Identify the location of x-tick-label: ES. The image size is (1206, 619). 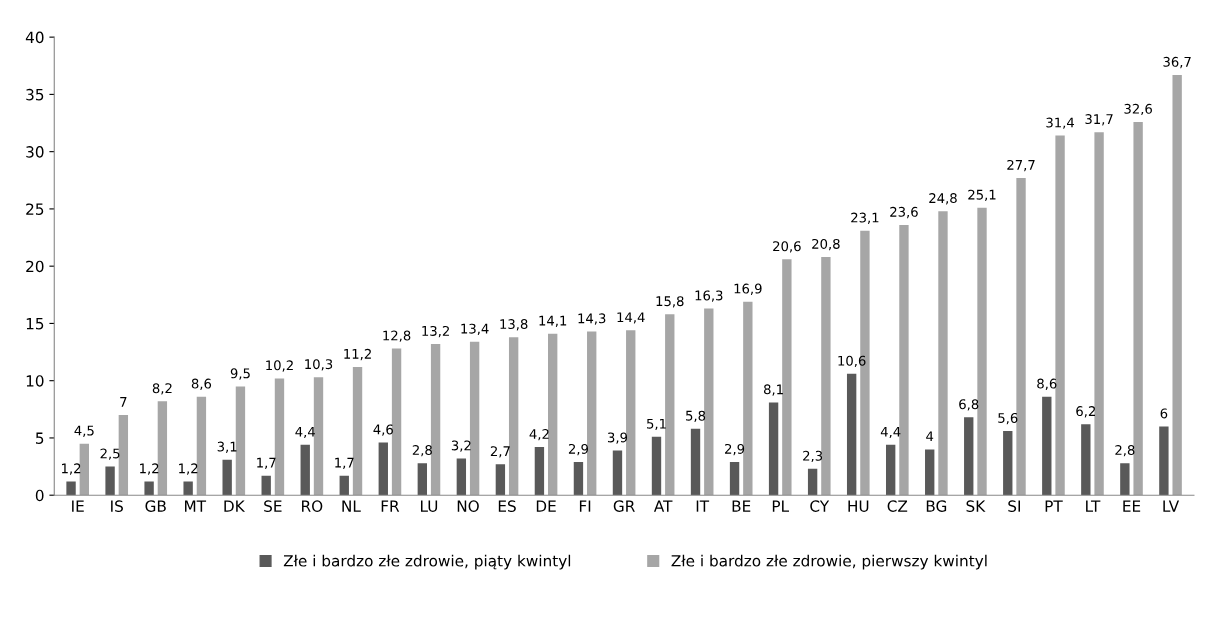
(507, 506).